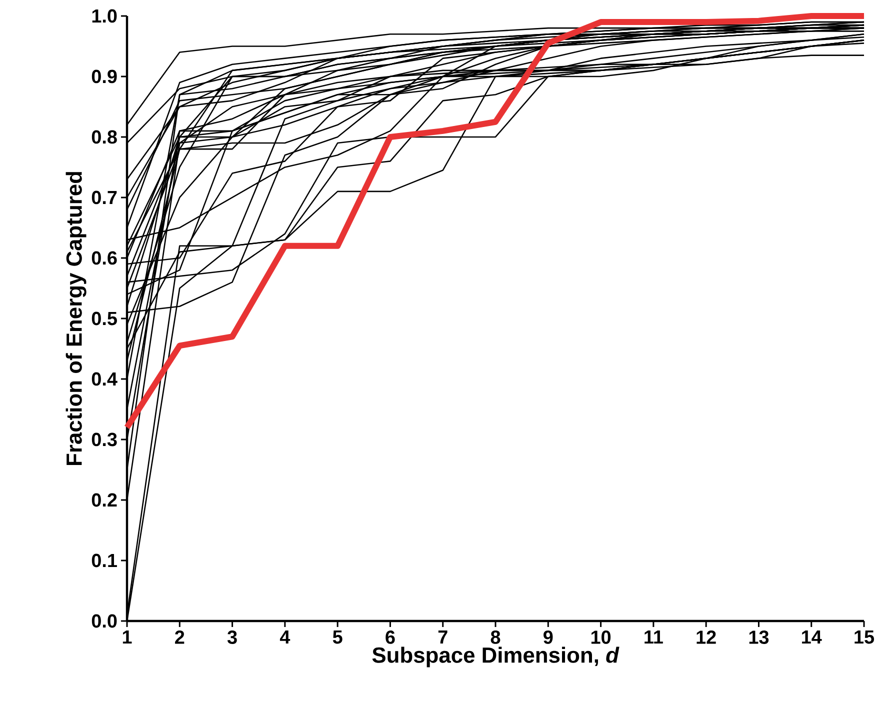  What do you see at coordinates (104, 197) in the screenshot?
I see `y-tick-label: 0.7` at bounding box center [104, 197].